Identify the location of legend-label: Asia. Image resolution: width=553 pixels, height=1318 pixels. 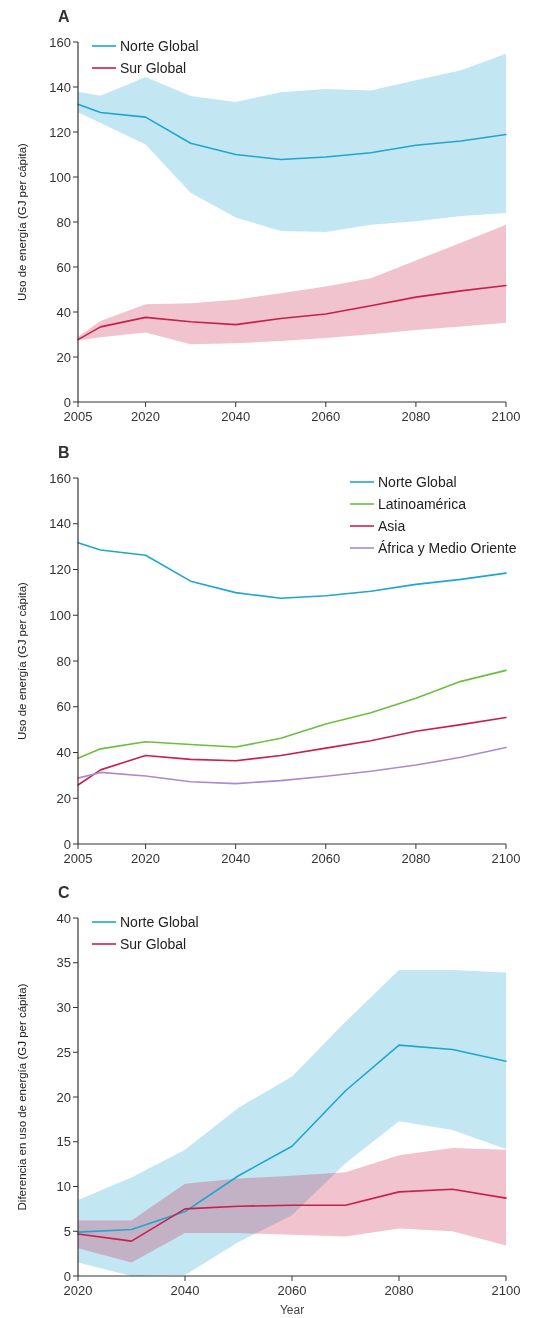
(392, 525).